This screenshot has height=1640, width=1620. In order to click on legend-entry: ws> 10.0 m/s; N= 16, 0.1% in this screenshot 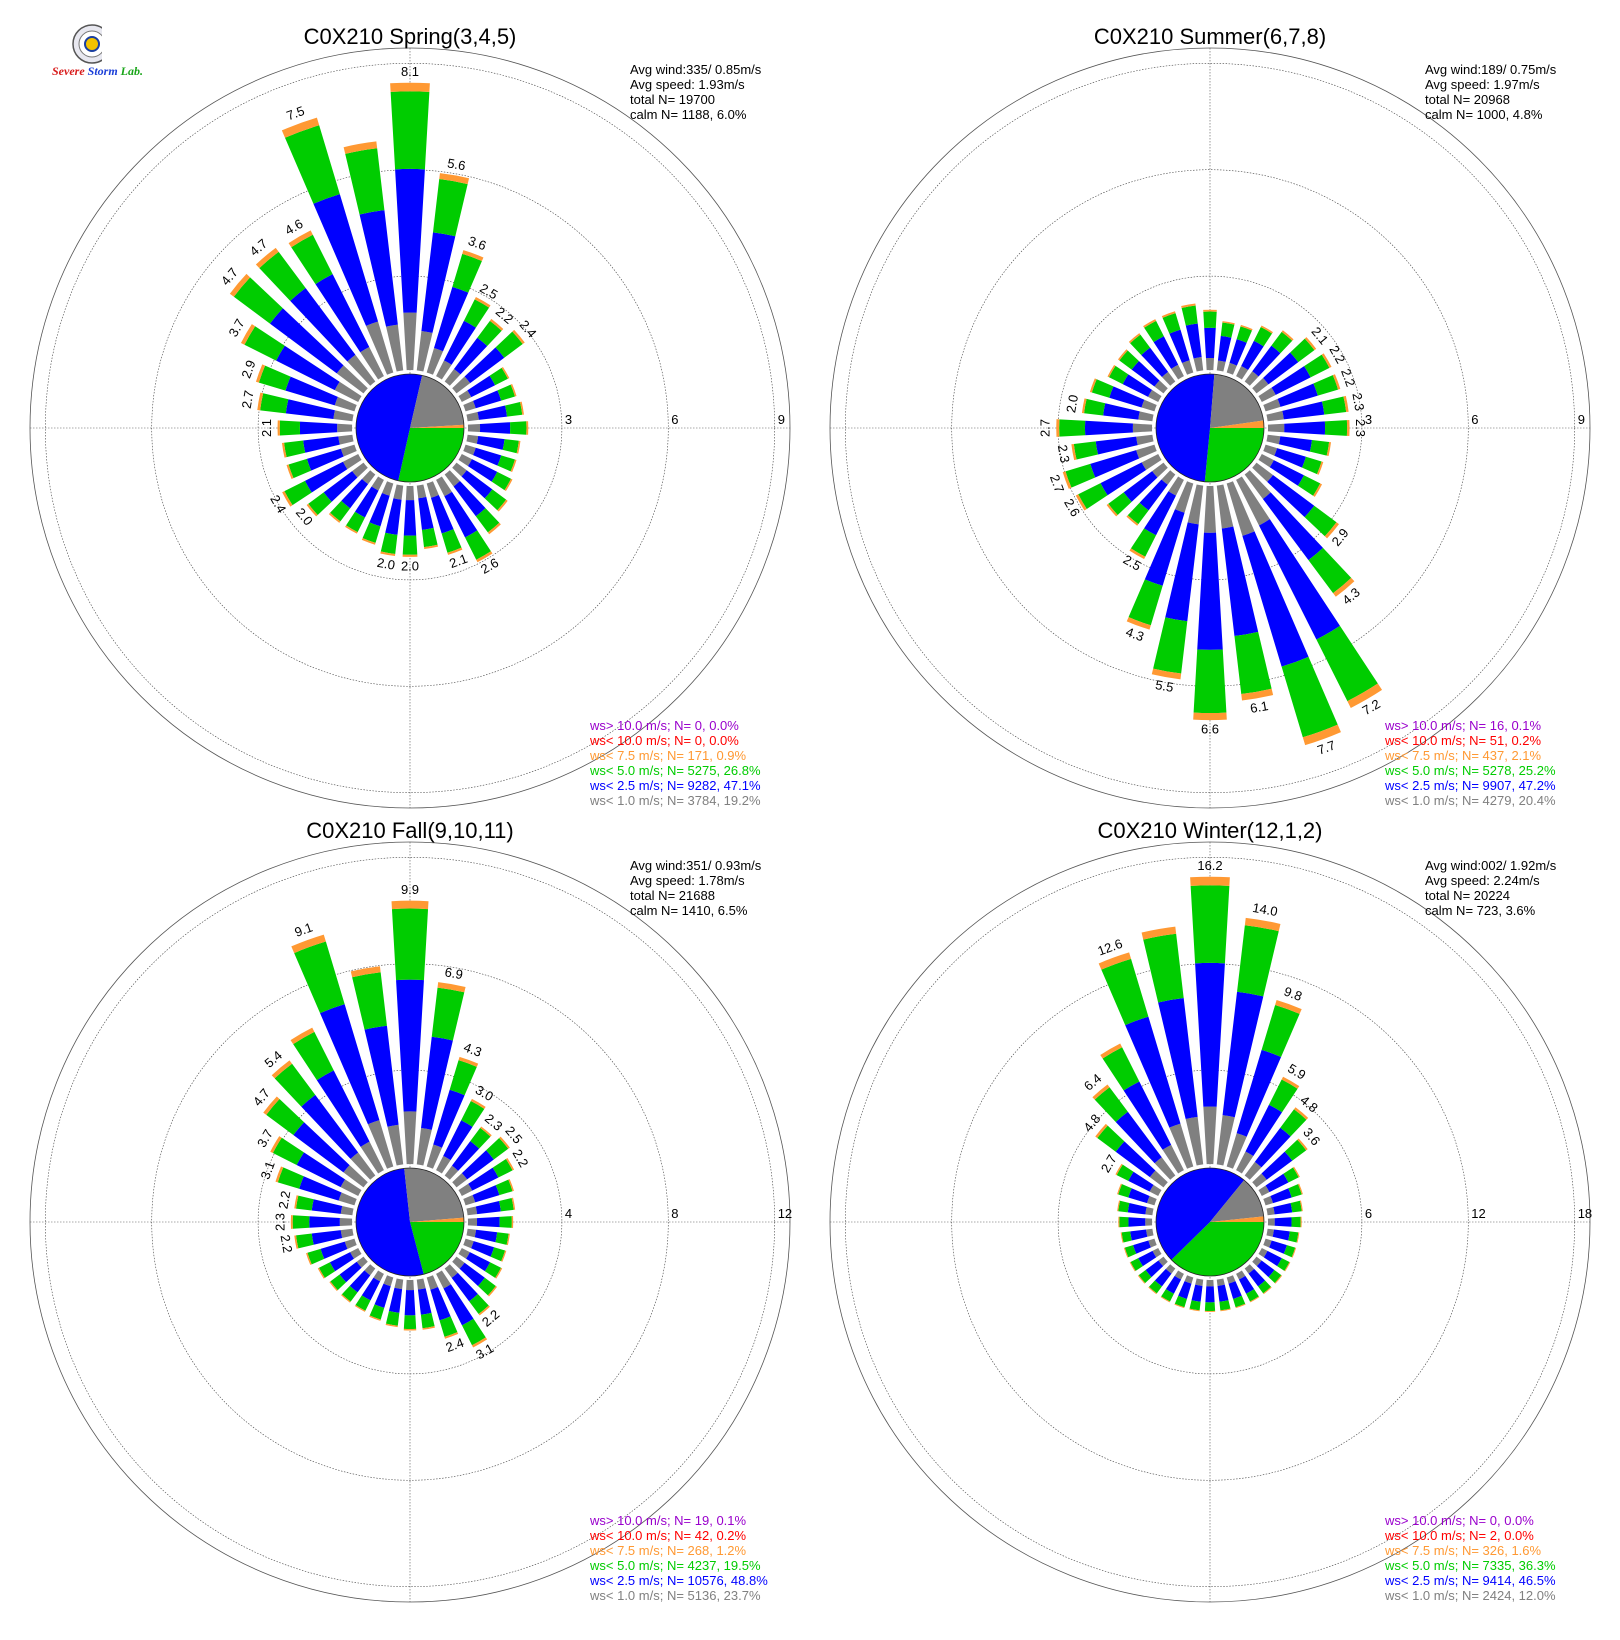, I will do `click(1463, 725)`.